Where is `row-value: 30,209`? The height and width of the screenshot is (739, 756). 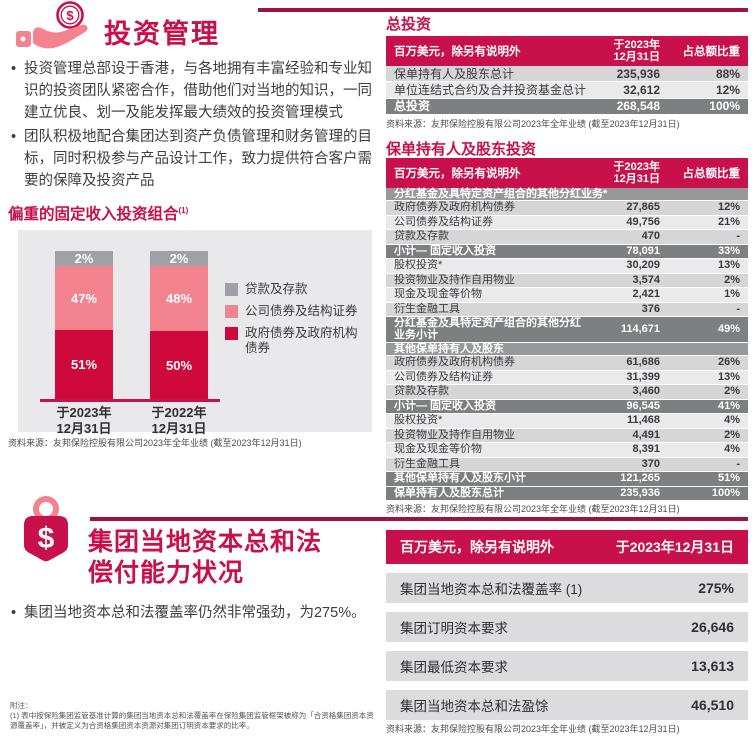
row-value: 30,209 is located at coordinates (643, 265).